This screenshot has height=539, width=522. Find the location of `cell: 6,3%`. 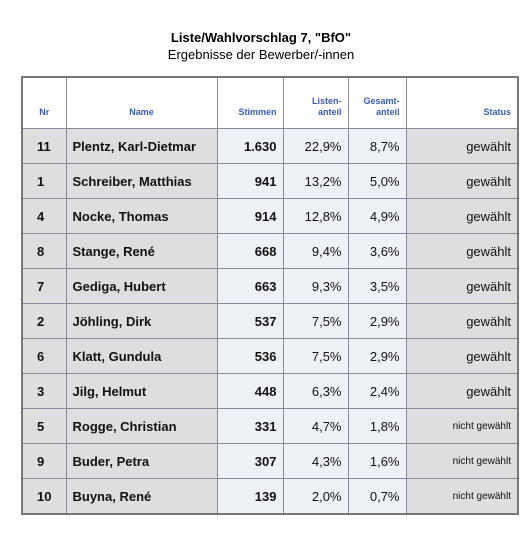

cell: 6,3% is located at coordinates (315, 391).